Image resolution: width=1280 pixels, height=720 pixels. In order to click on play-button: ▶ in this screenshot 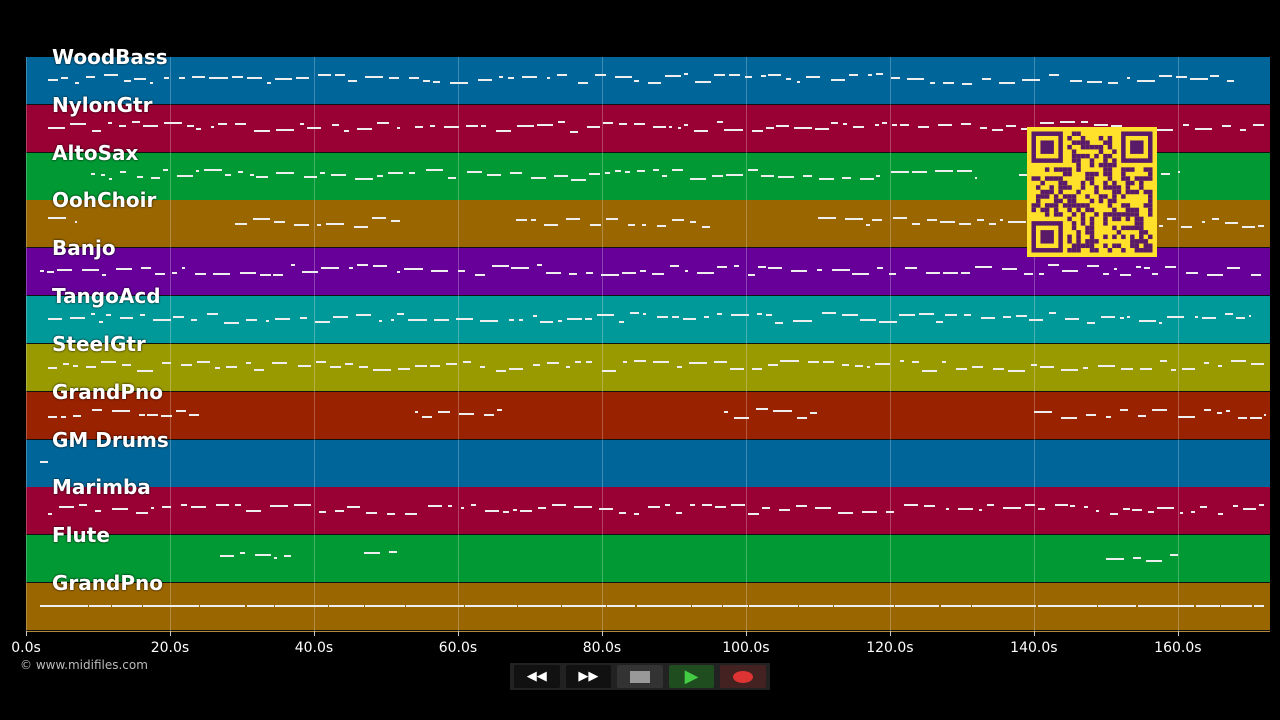, I will do `click(691, 676)`.